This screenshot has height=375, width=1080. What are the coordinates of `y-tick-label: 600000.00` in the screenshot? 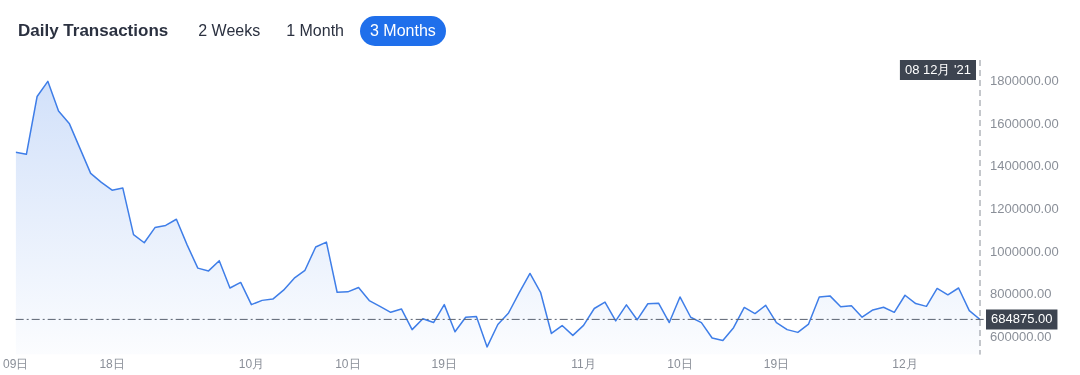 It's located at (1021, 337).